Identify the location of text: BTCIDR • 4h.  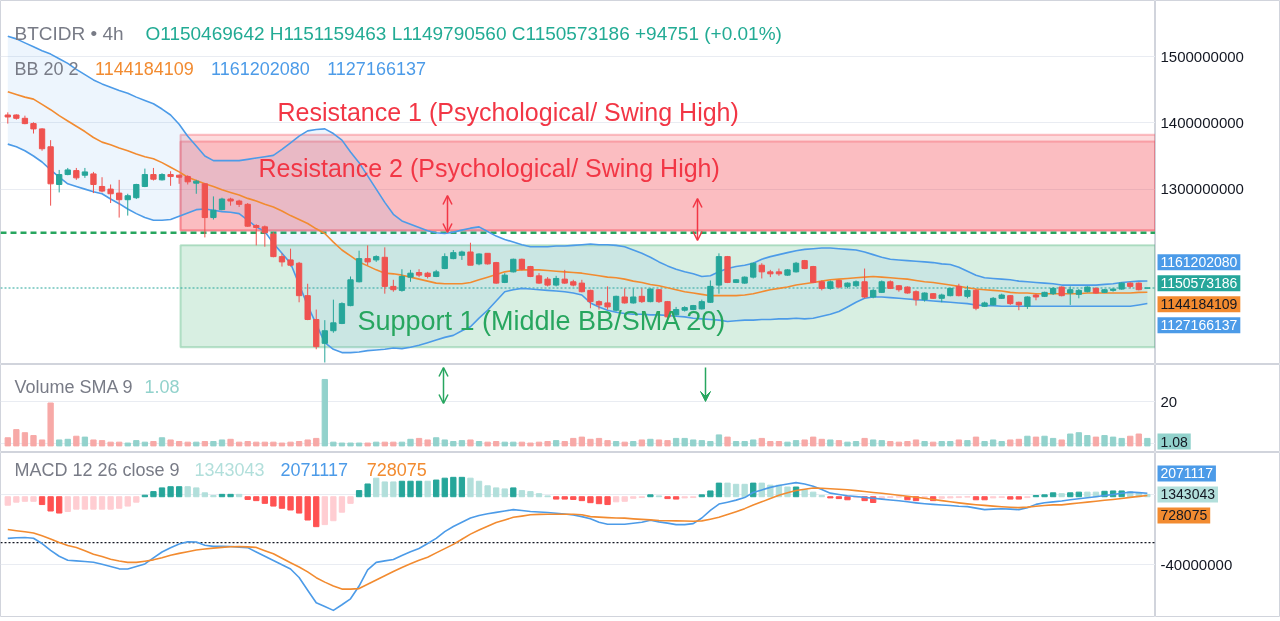
(69, 33).